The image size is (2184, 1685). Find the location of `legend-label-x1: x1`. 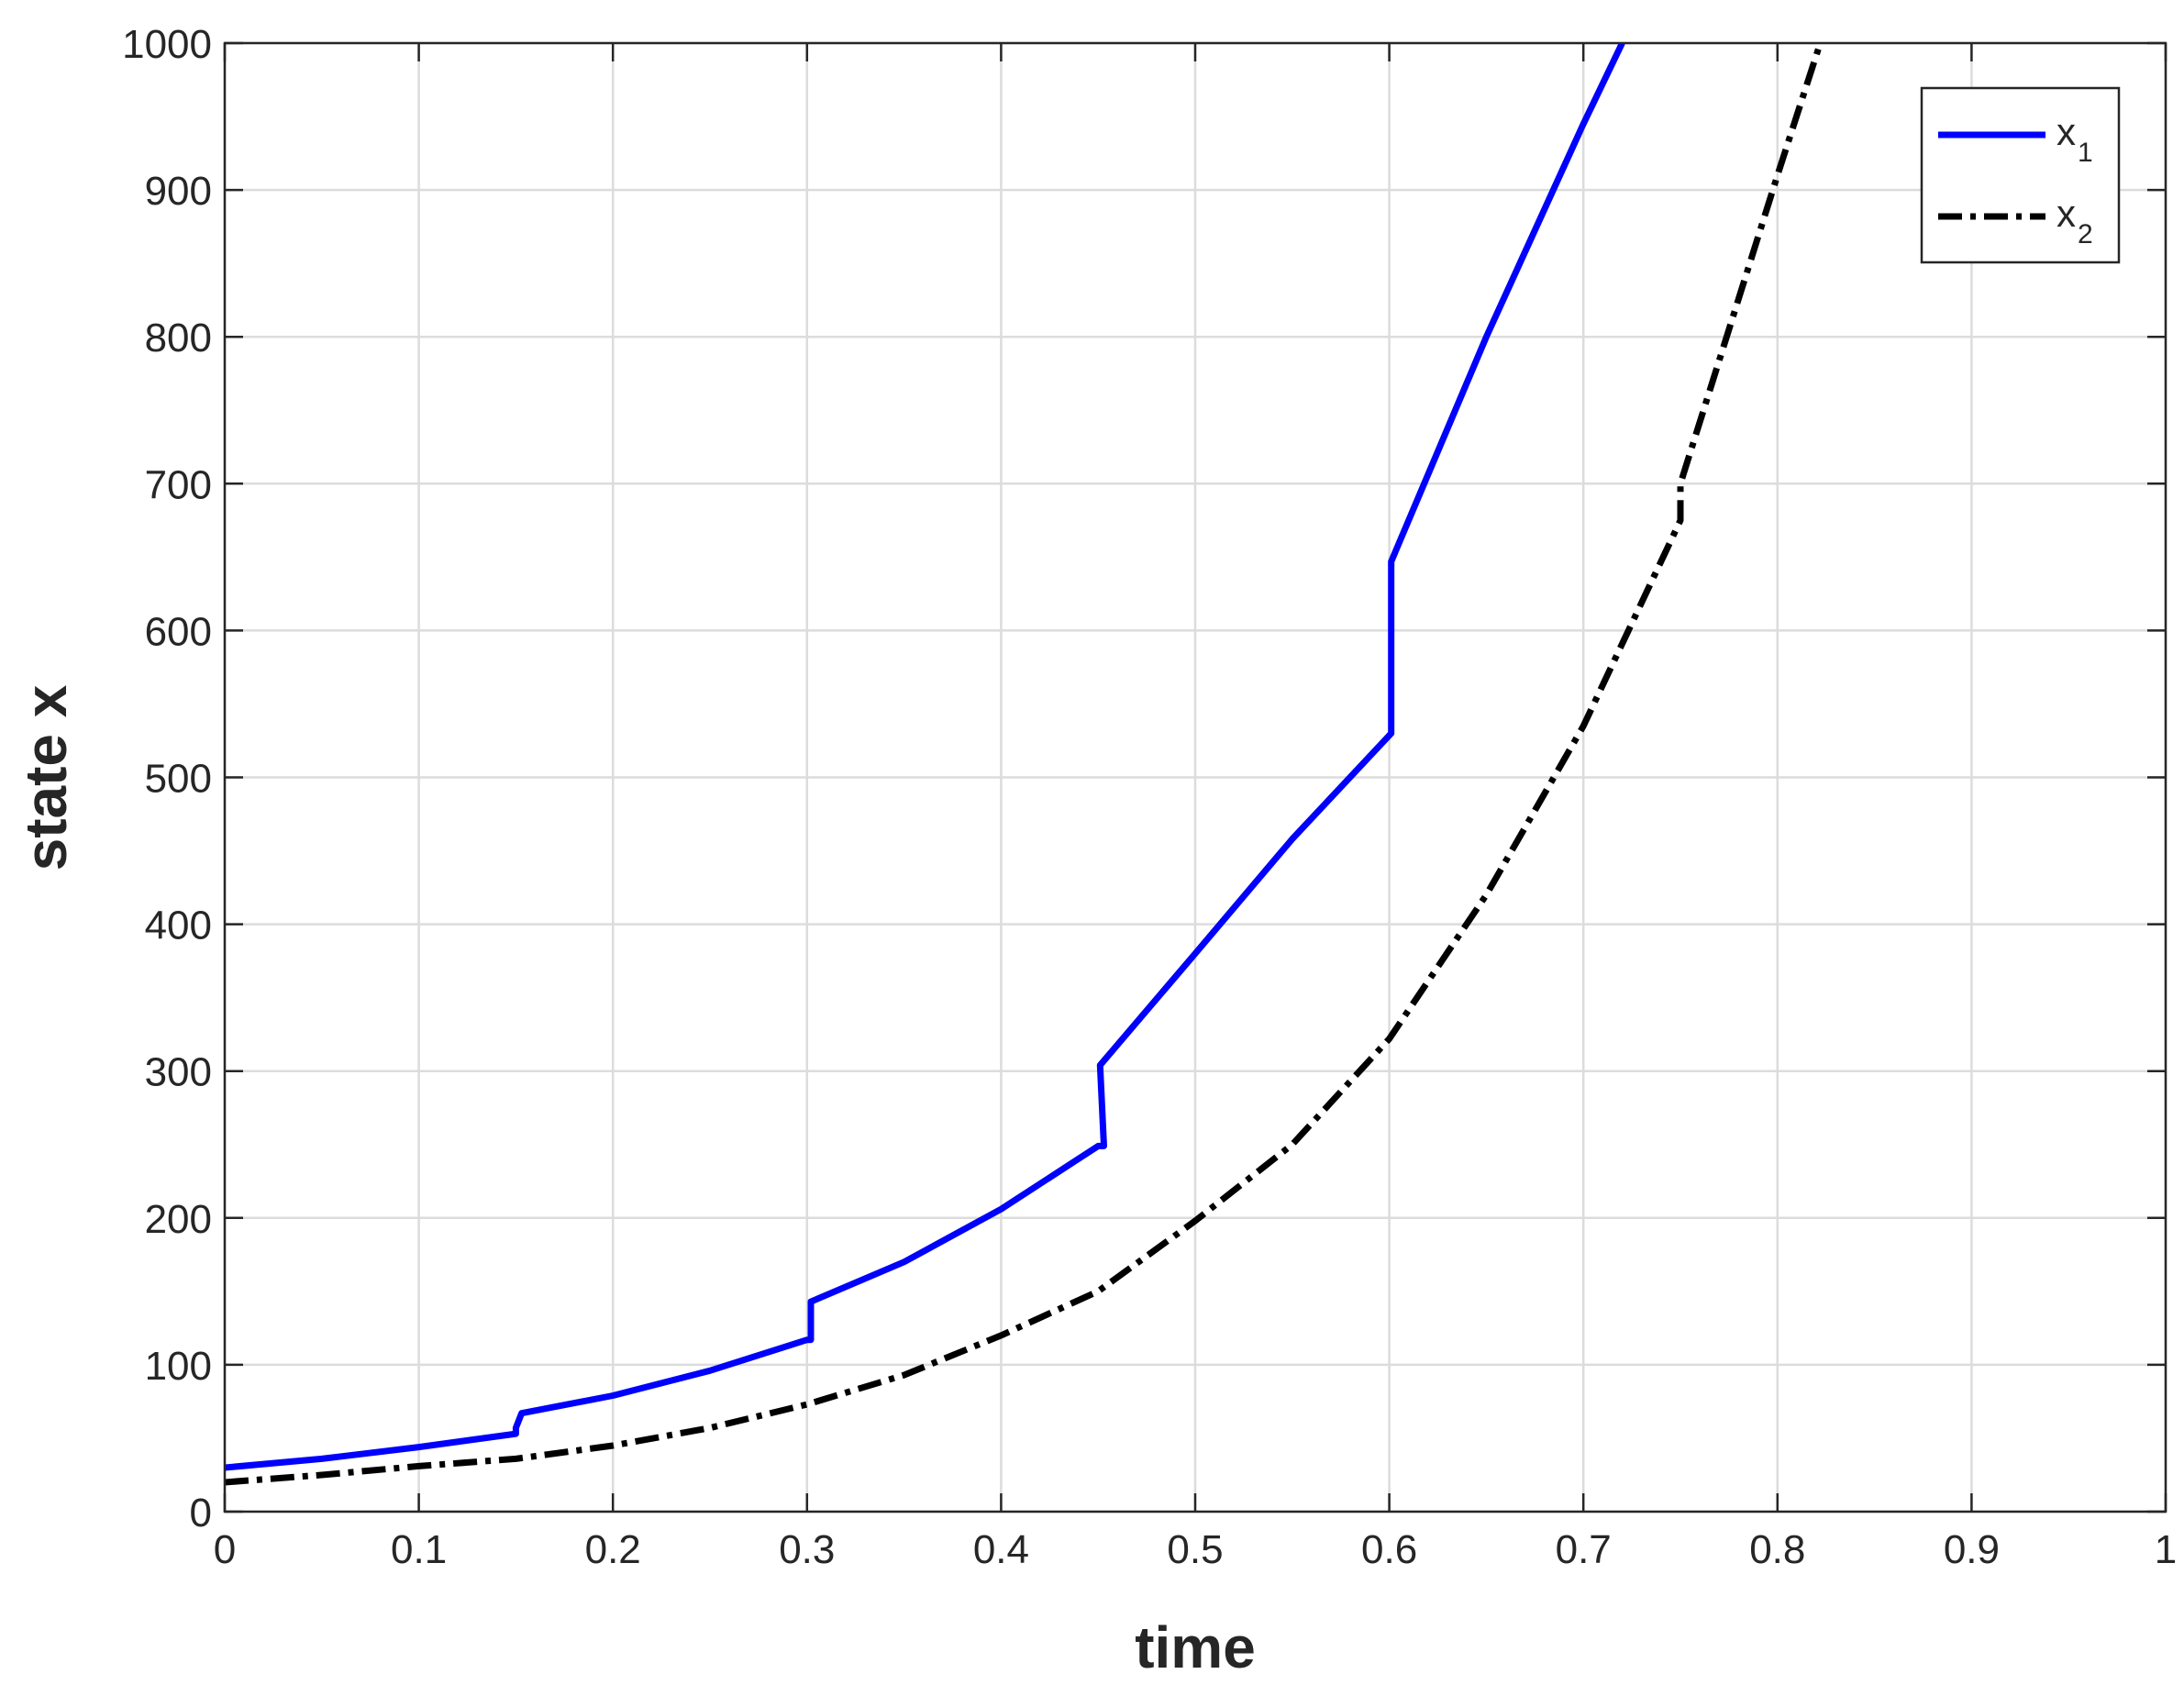

legend-label-x1: x1 is located at coordinates (2075, 139).